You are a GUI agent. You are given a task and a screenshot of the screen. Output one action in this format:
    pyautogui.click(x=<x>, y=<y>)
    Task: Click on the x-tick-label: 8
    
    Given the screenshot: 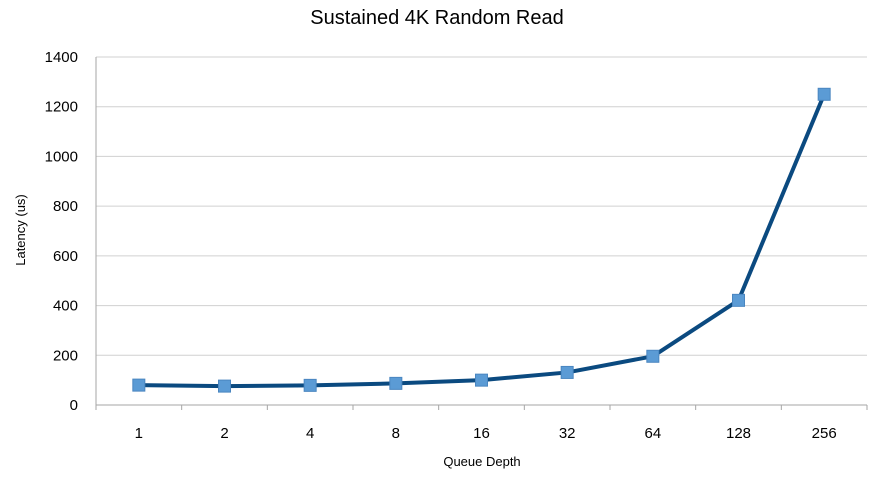 What is the action you would take?
    pyautogui.click(x=396, y=433)
    